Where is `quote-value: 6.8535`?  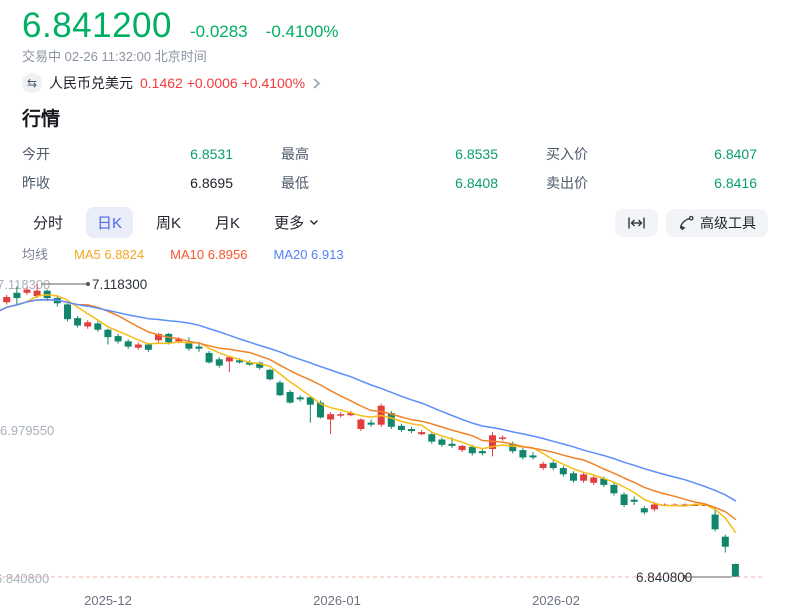 quote-value: 6.8535 is located at coordinates (476, 154).